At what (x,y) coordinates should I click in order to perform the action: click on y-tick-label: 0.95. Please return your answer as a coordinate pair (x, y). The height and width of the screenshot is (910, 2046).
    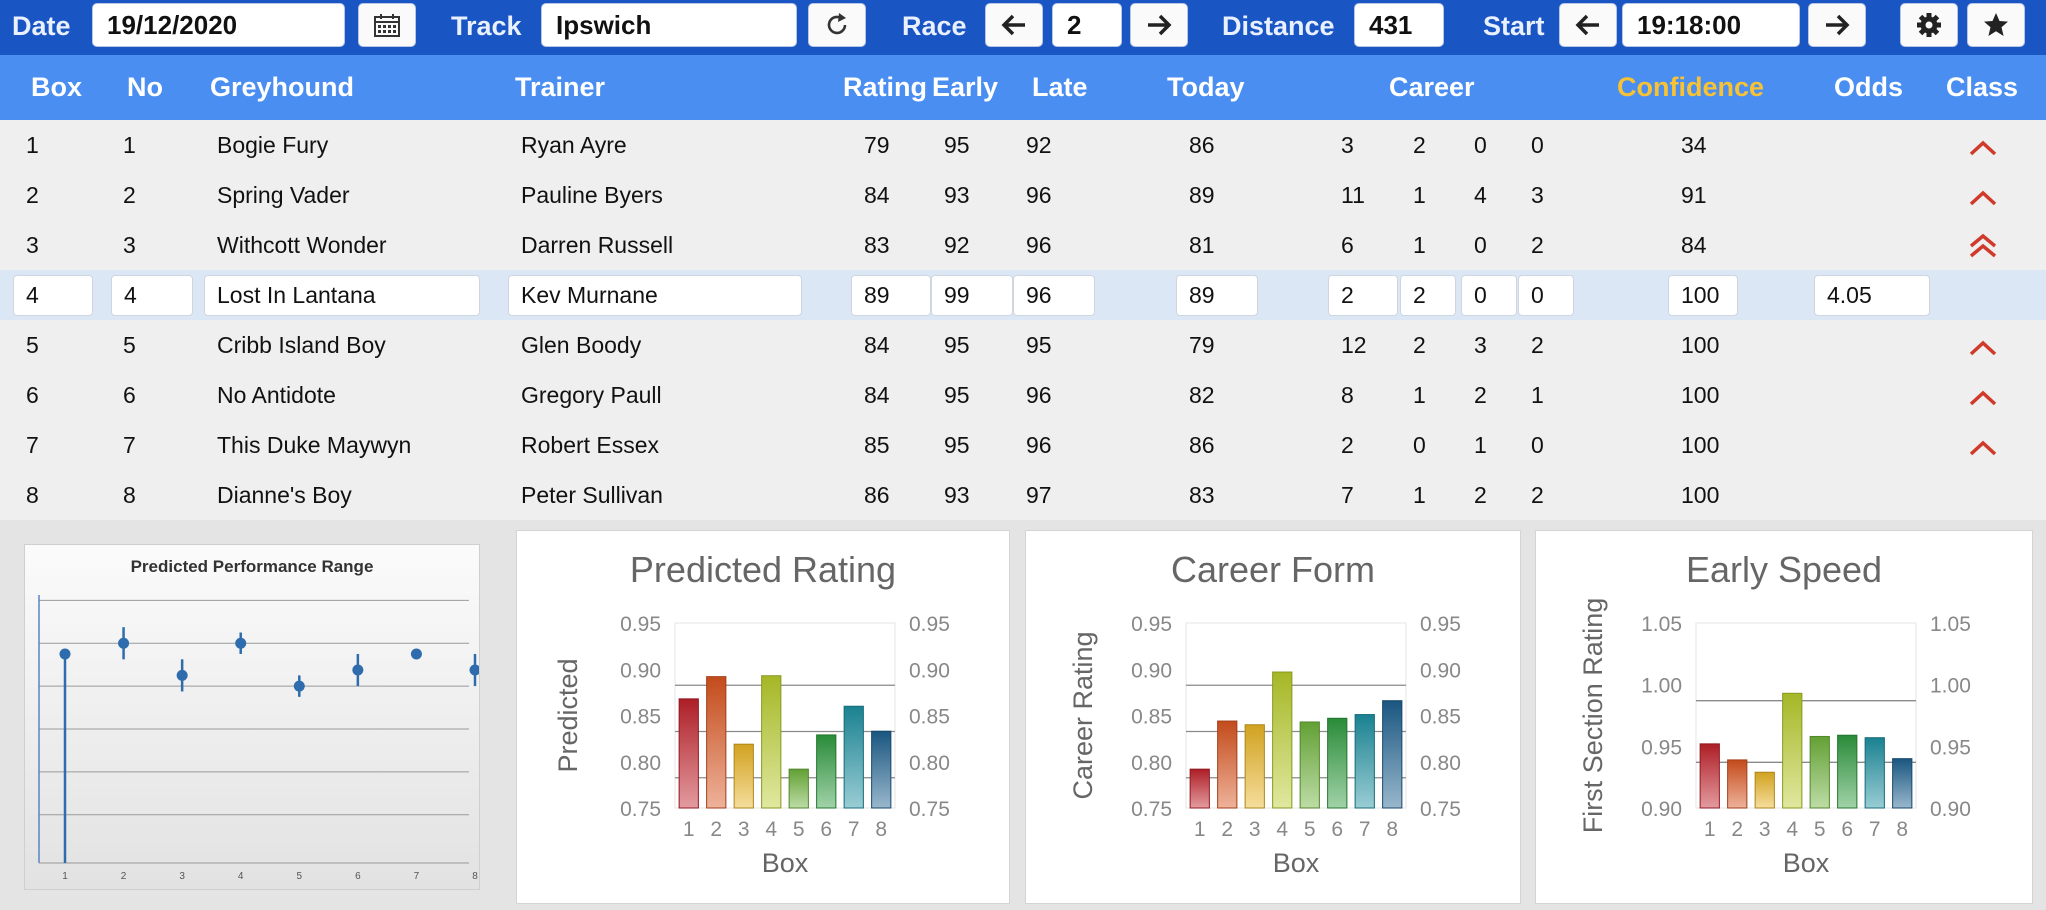
    Looking at the image, I should click on (640, 624).